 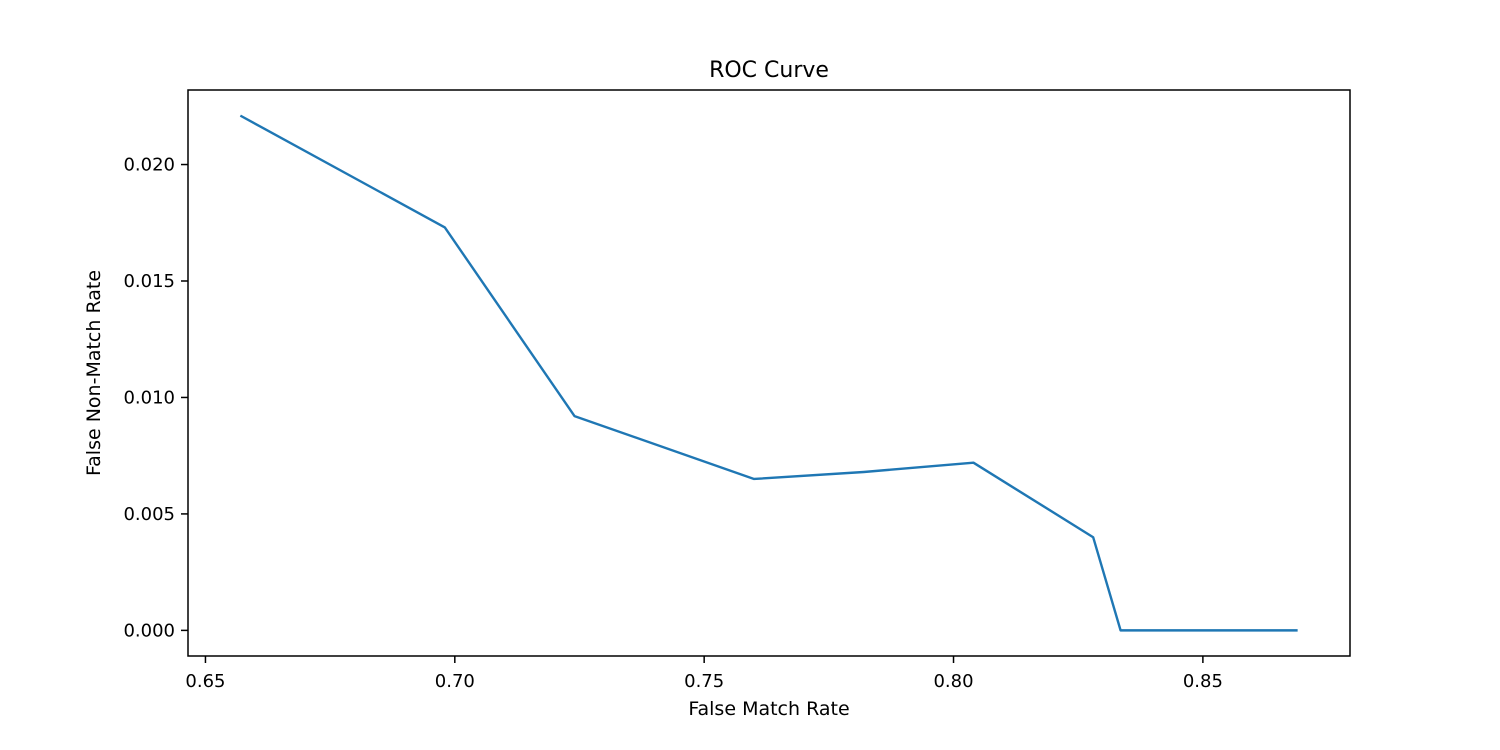 I want to click on y-tick-label: 0.010, so click(x=149, y=397).